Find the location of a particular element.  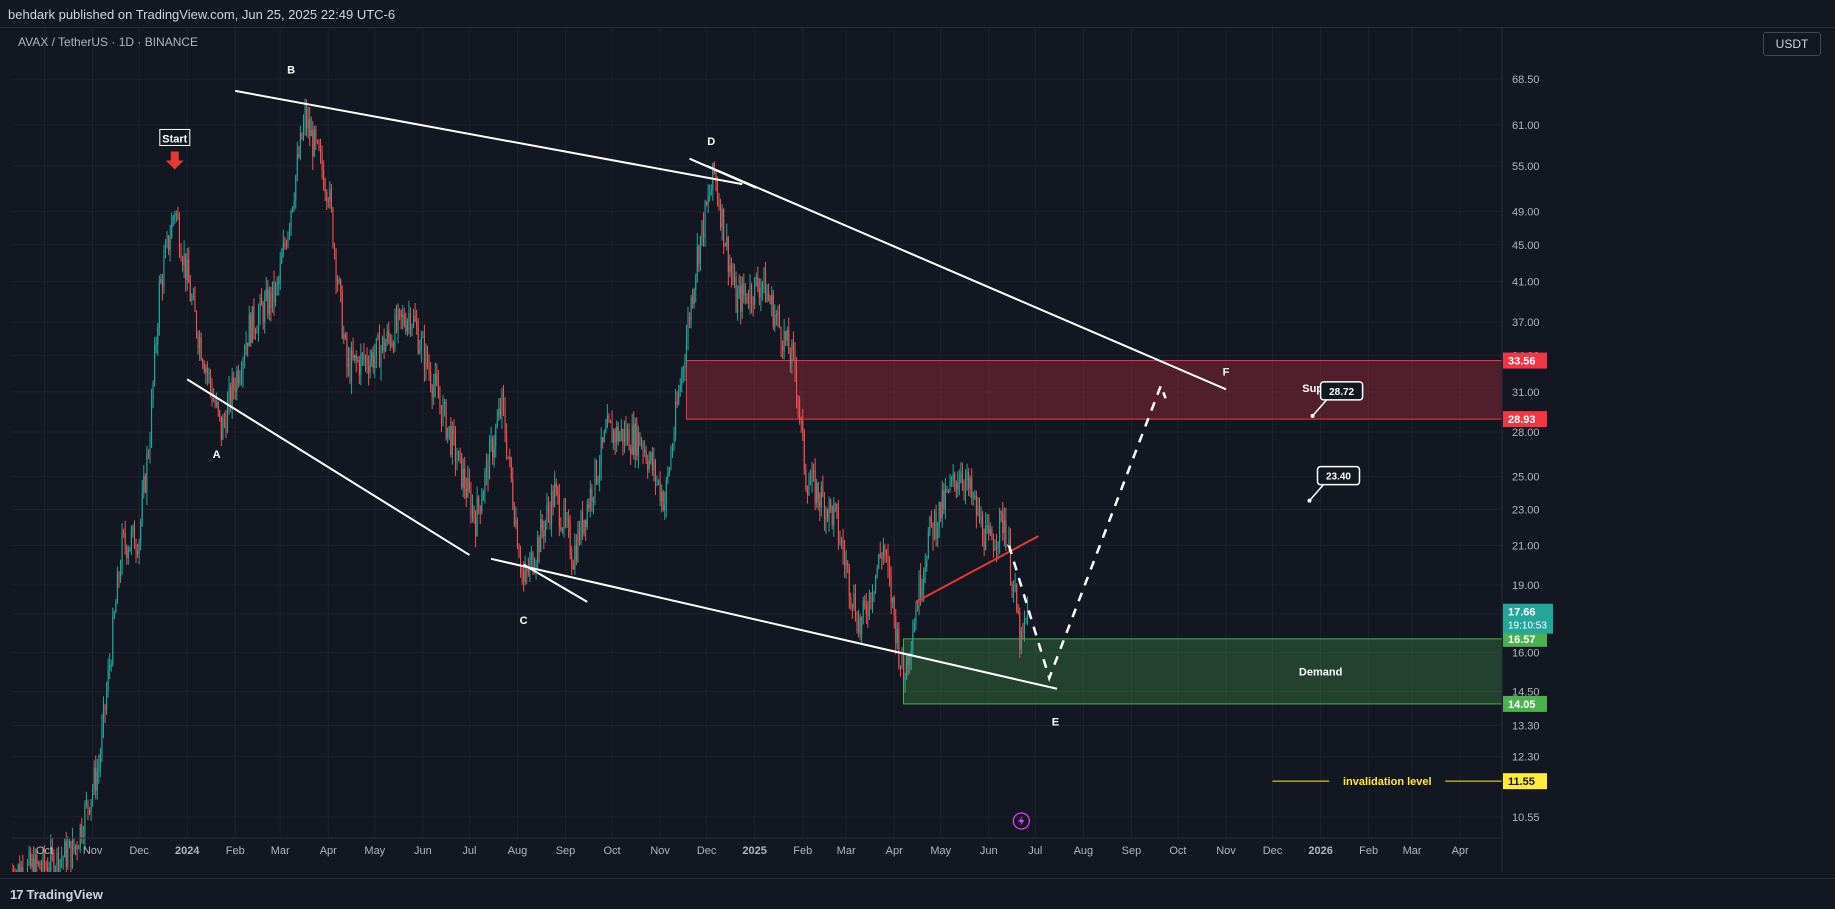

wave-label-f: F is located at coordinates (1226, 373).